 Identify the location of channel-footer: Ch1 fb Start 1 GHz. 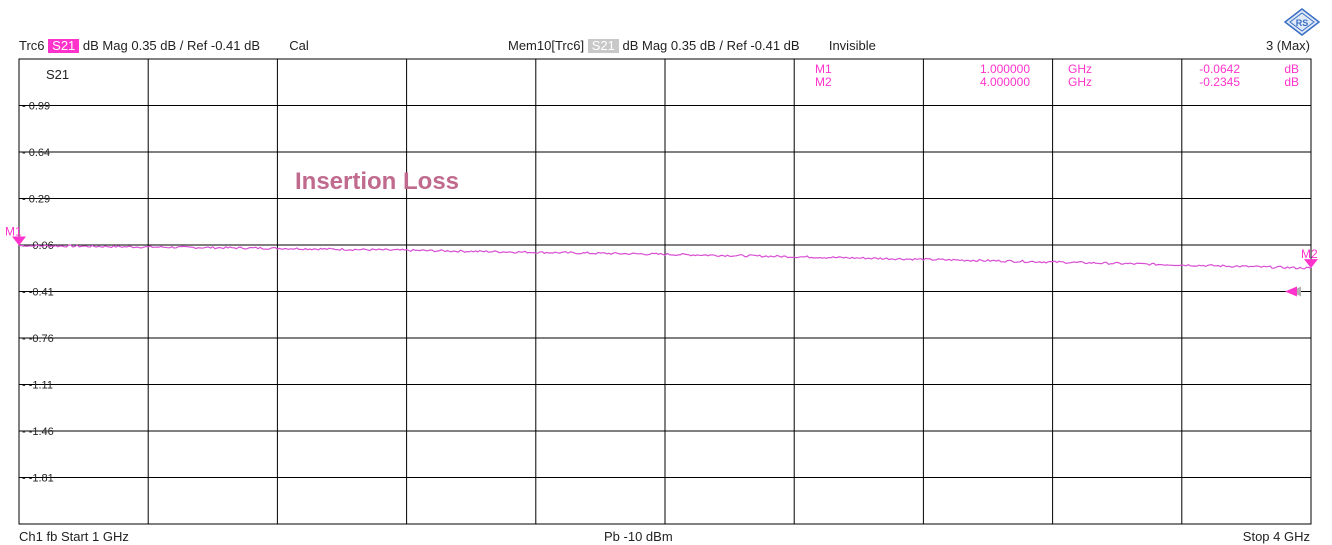
(74, 536).